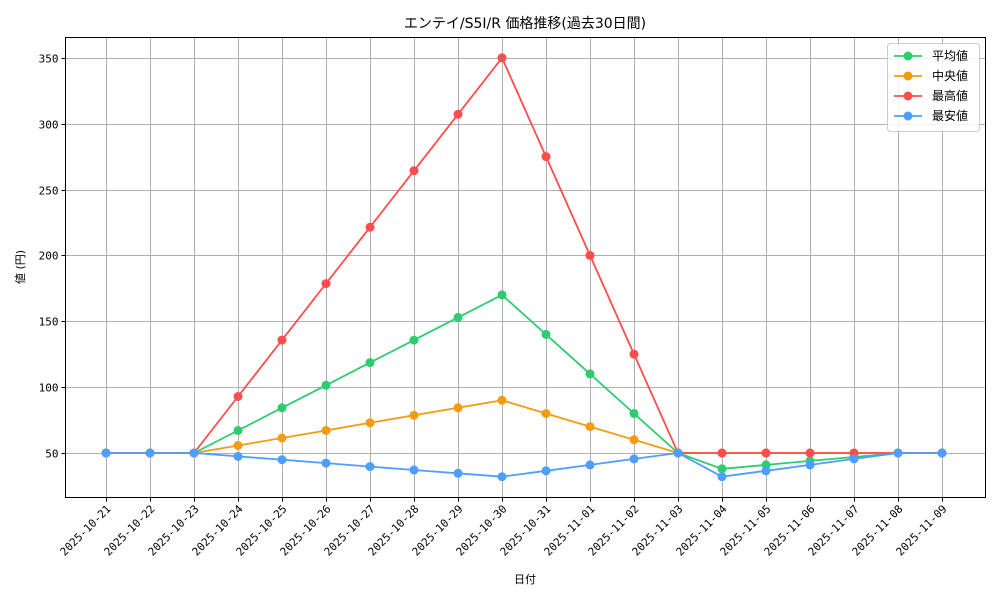  Describe the element at coordinates (931, 55) in the screenshot. I see `legend-item: 平均値` at that location.